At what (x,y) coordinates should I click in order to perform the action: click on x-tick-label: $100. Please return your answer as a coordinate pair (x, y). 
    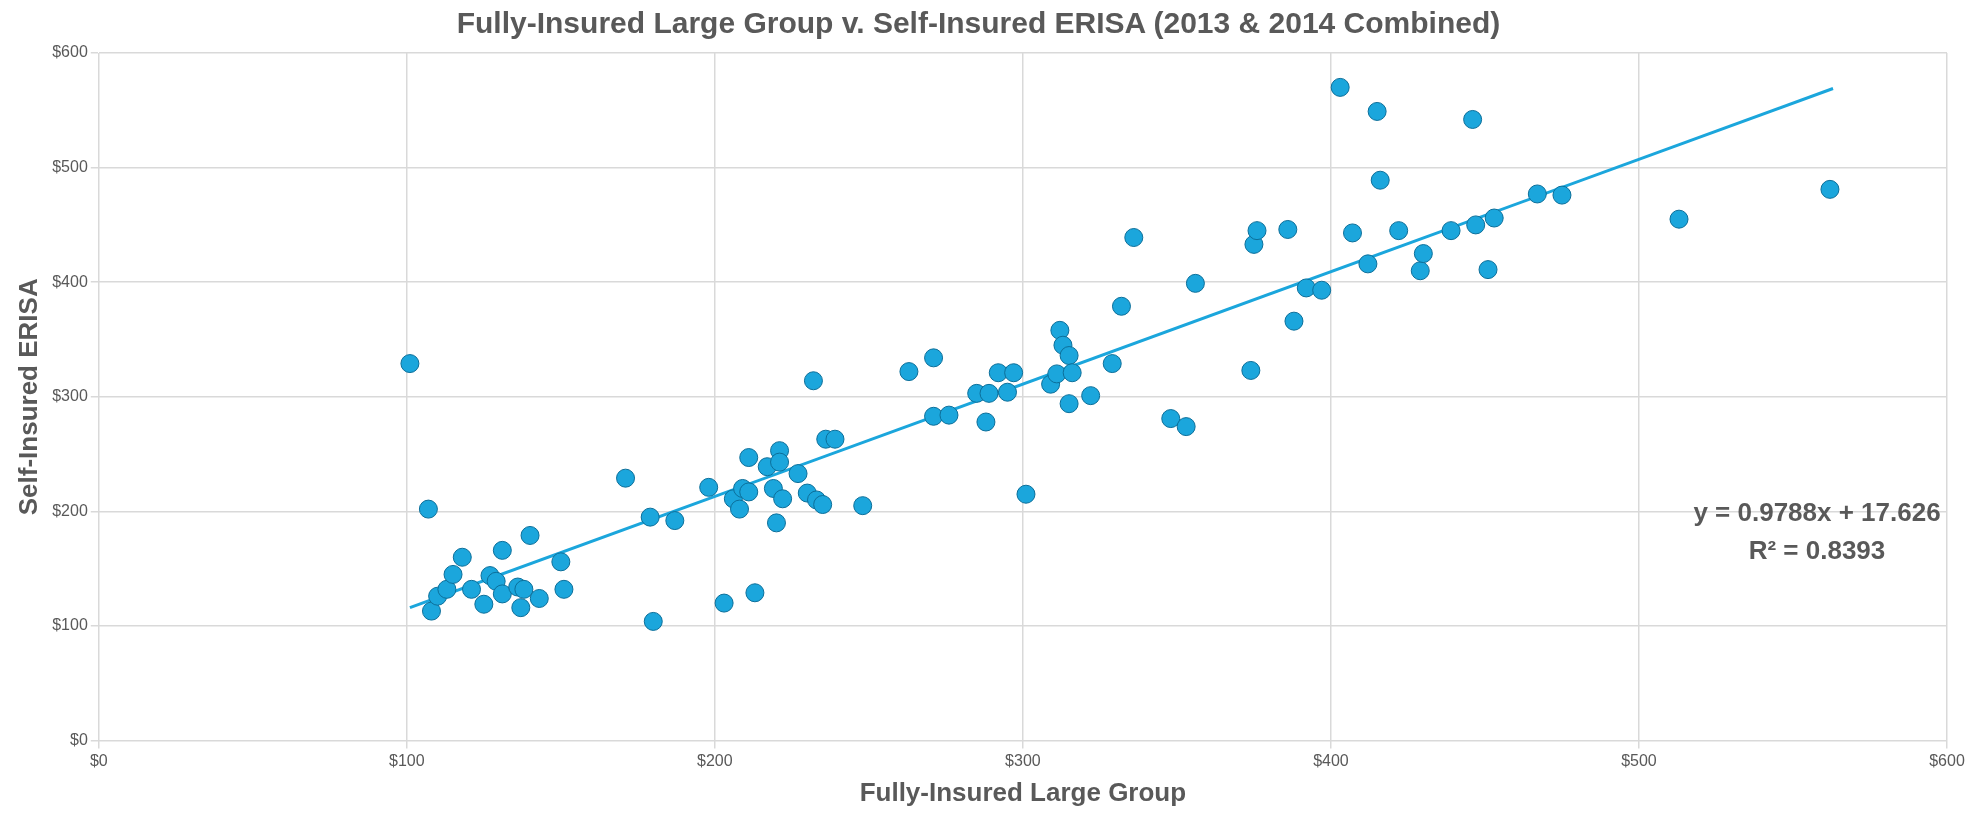
    Looking at the image, I should click on (407, 760).